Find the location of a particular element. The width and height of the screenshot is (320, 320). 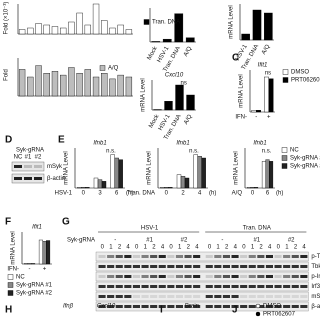

chart-title: Ifnβ is located at coordinates (68, 307).